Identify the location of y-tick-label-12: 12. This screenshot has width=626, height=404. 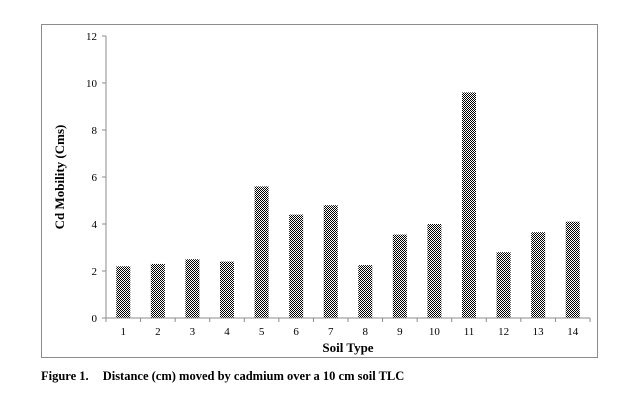
(91, 37).